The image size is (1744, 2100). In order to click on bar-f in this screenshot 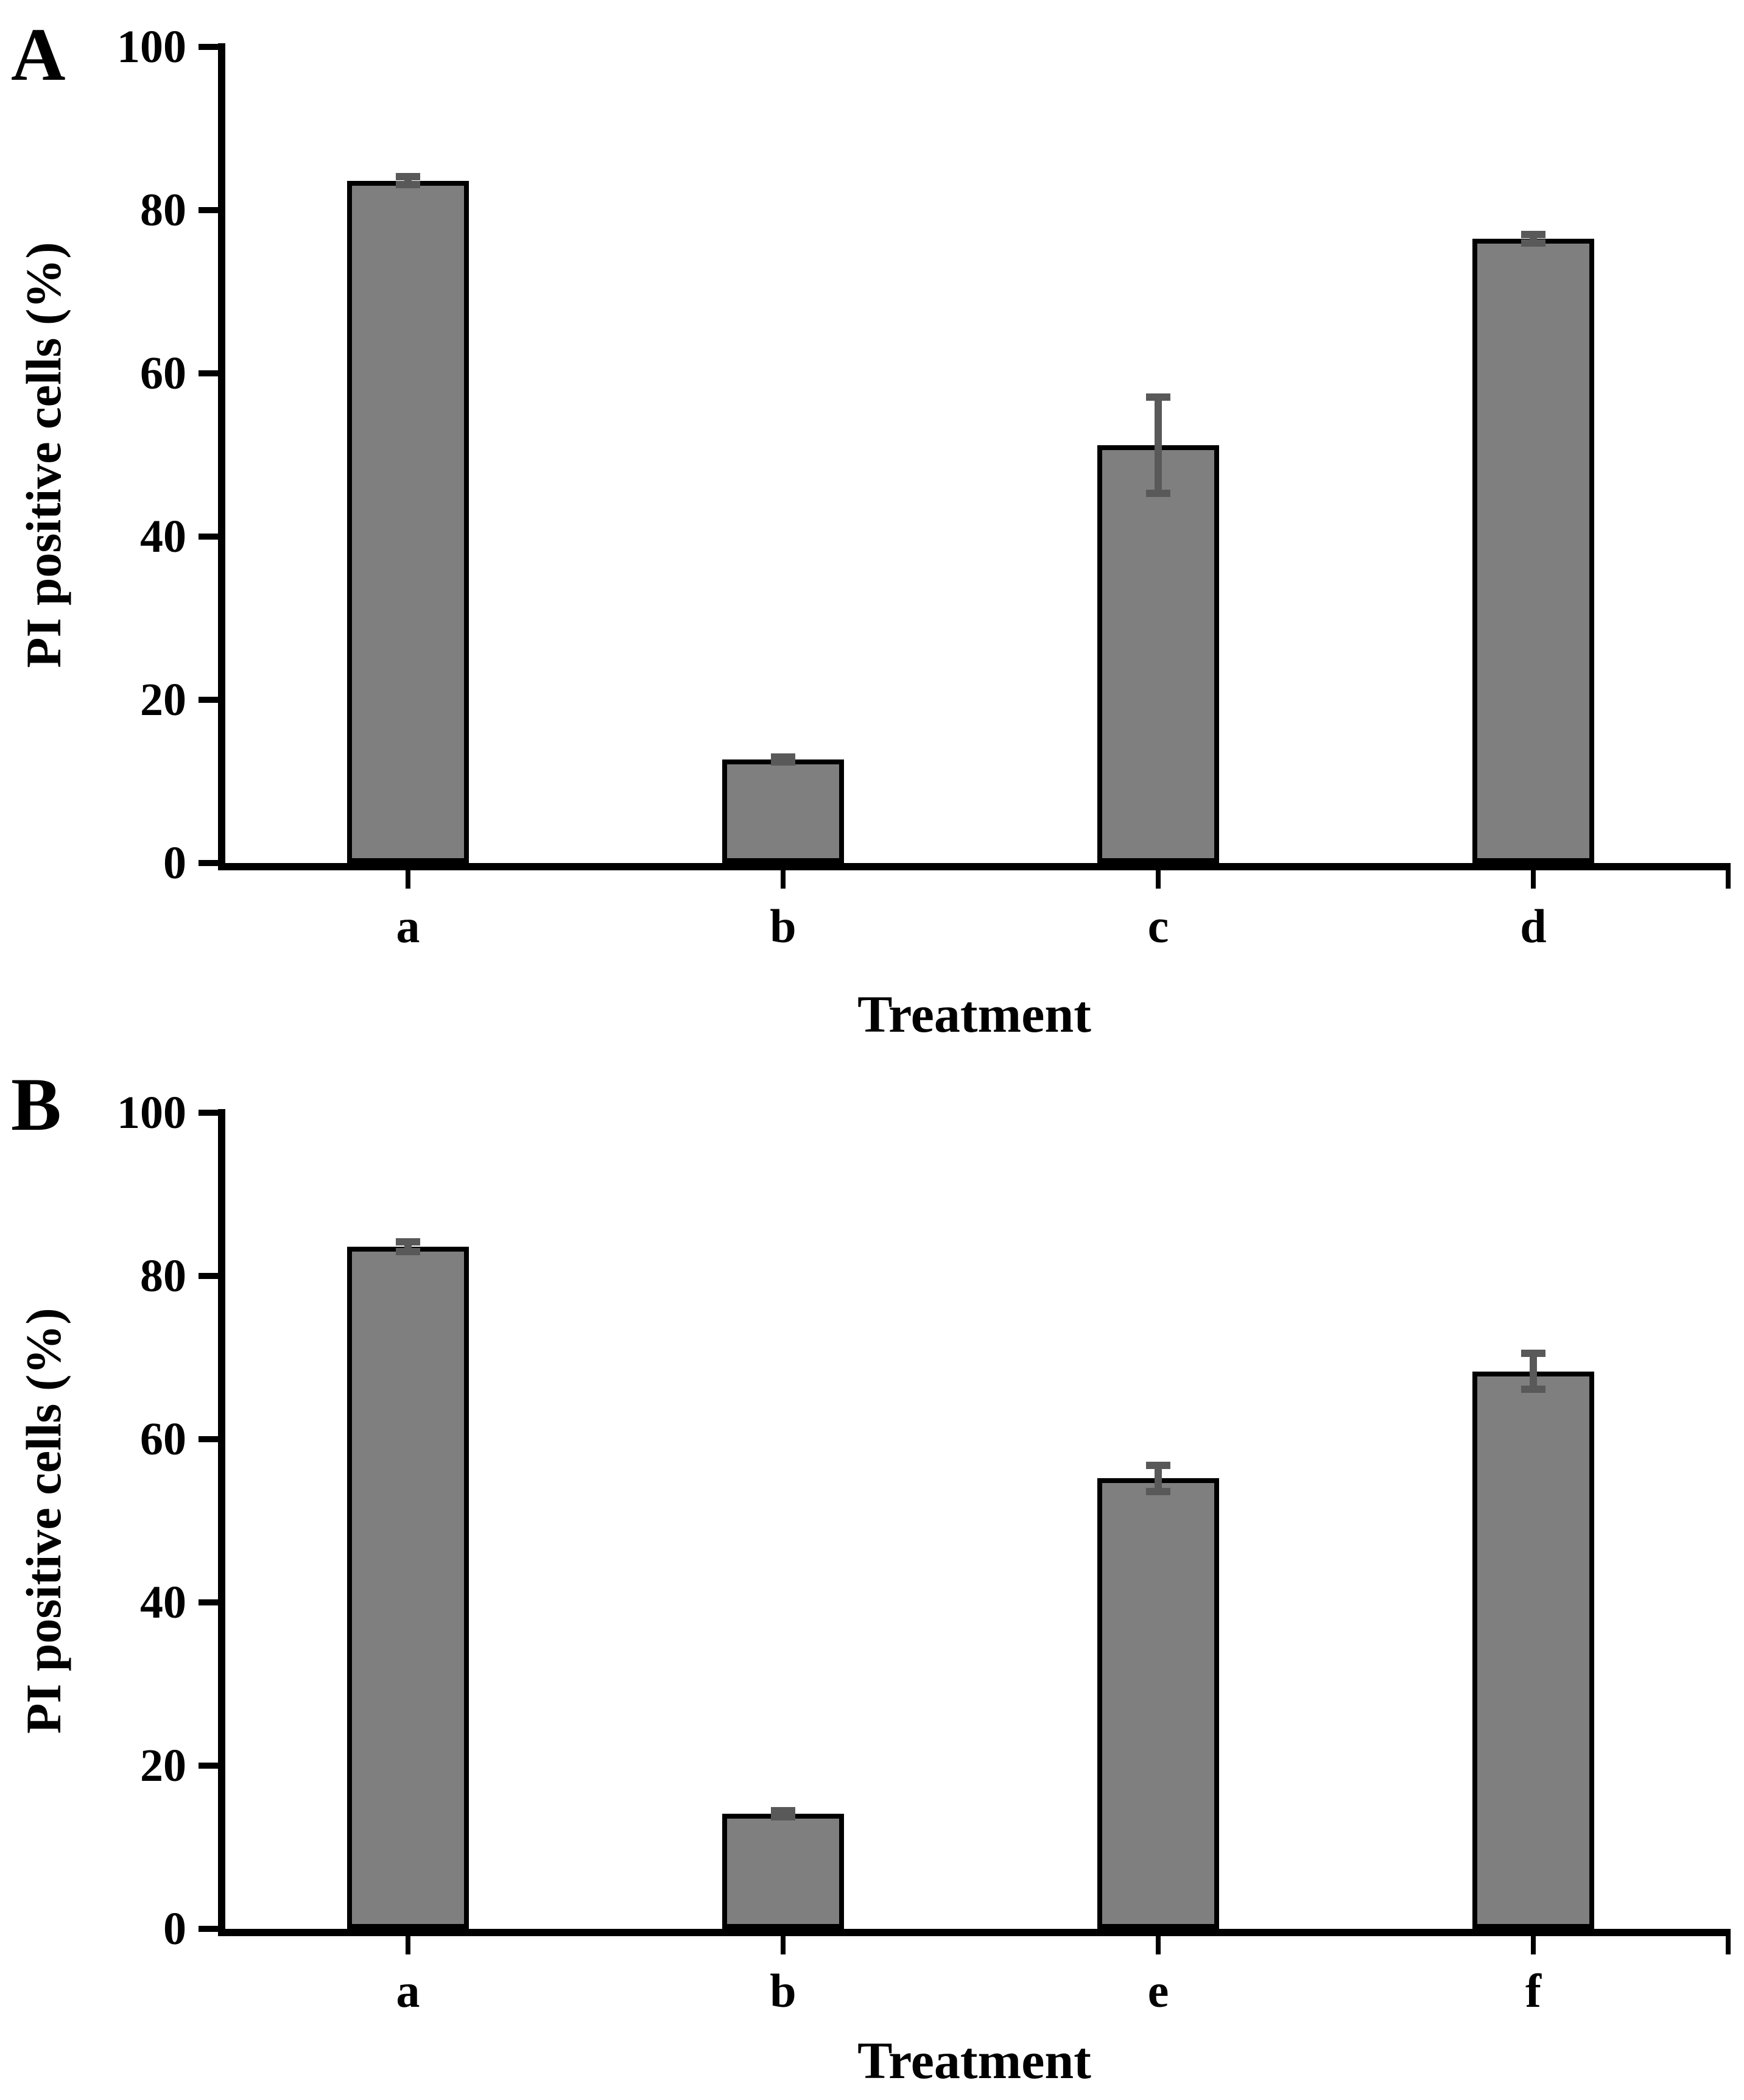, I will do `click(1533, 1650)`.